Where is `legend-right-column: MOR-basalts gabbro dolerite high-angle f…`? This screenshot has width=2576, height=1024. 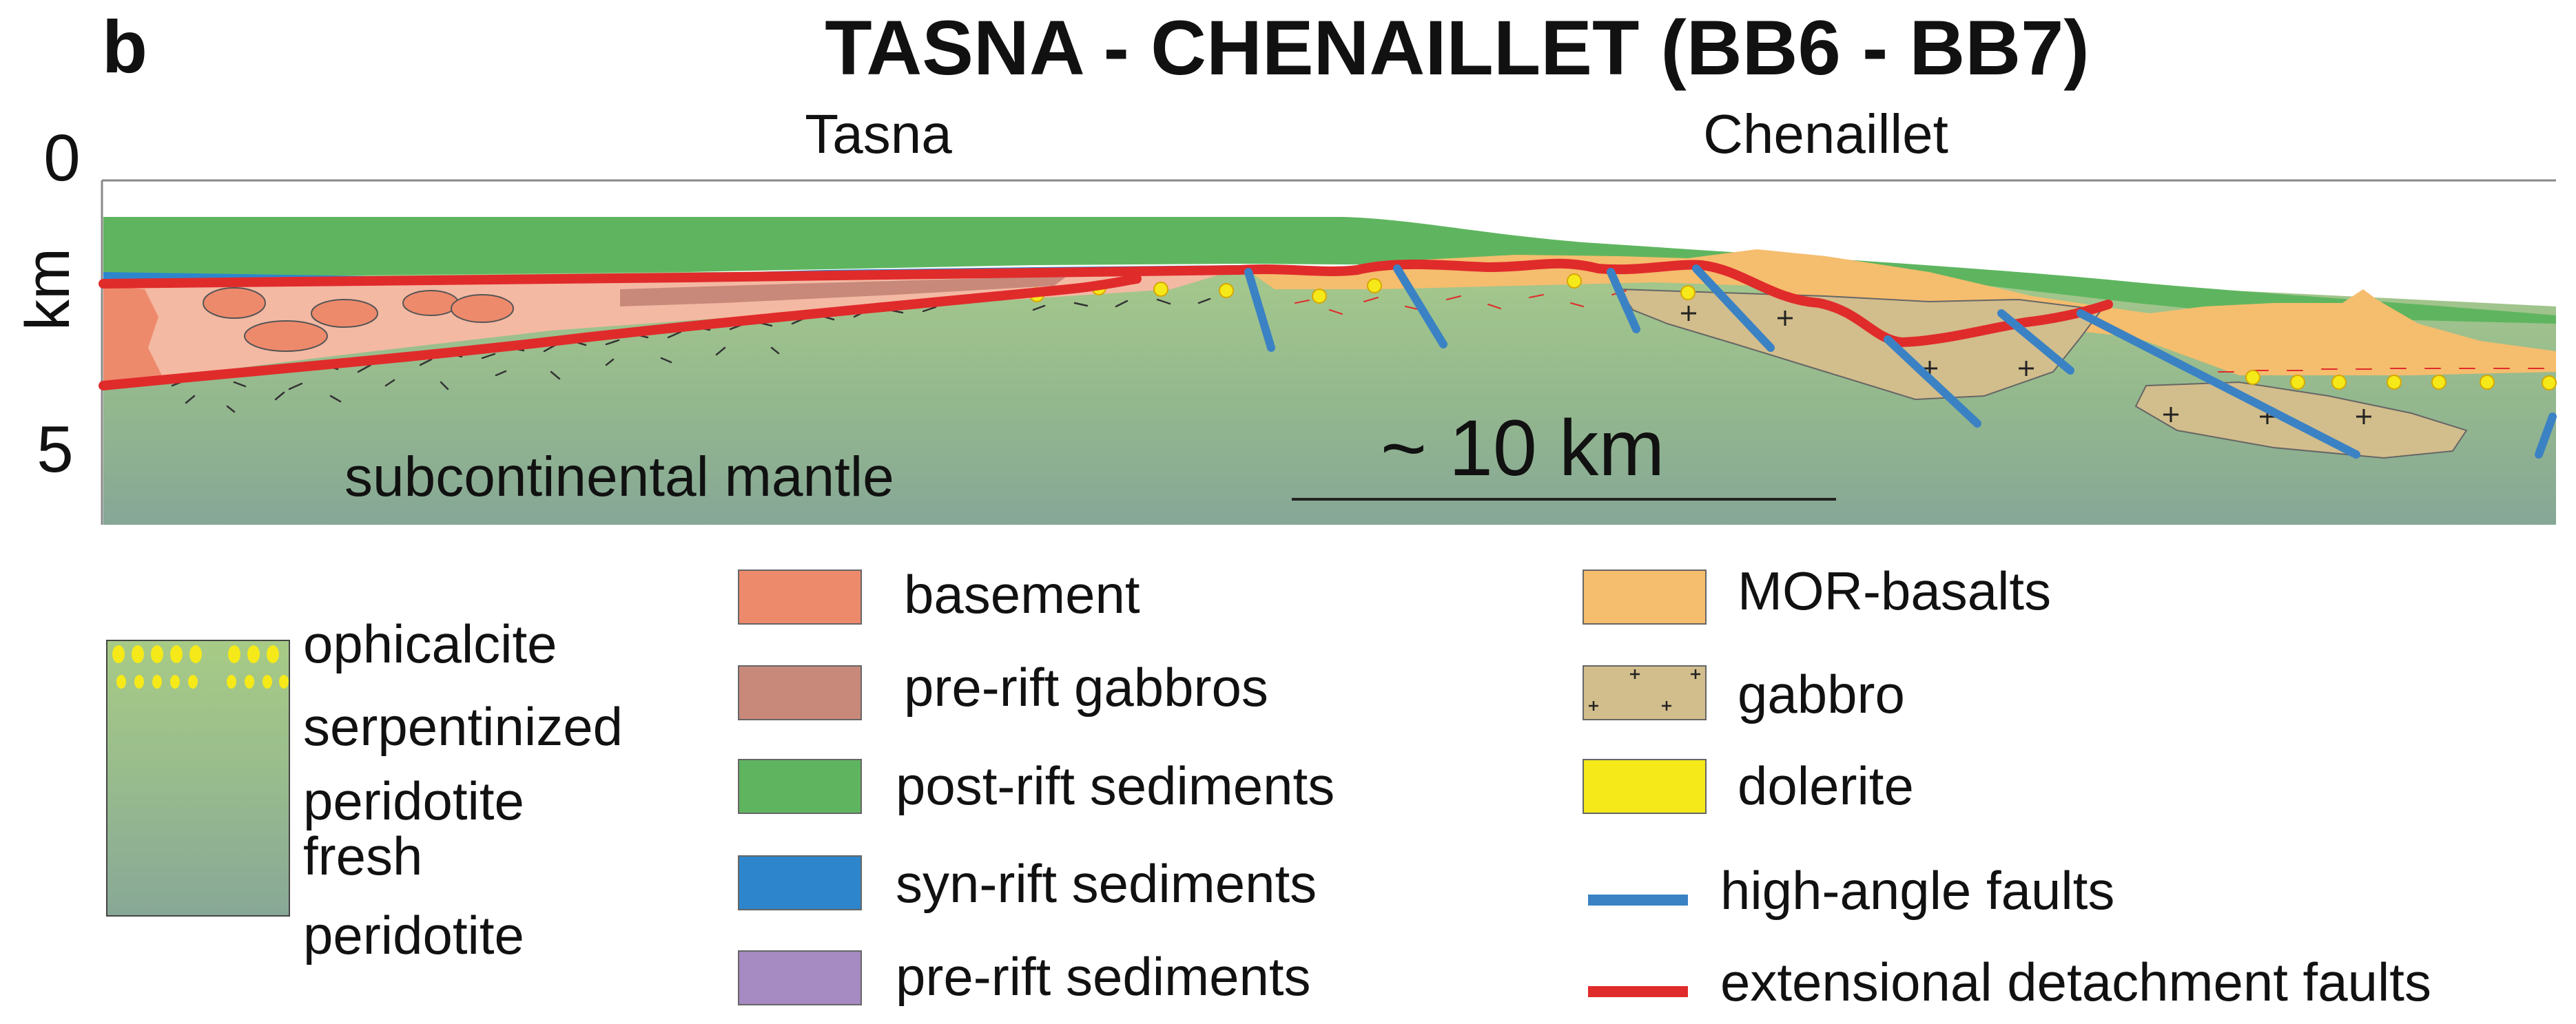 legend-right-column: MOR-basalts gabbro dolerite high-angle f… is located at coordinates (2007, 786).